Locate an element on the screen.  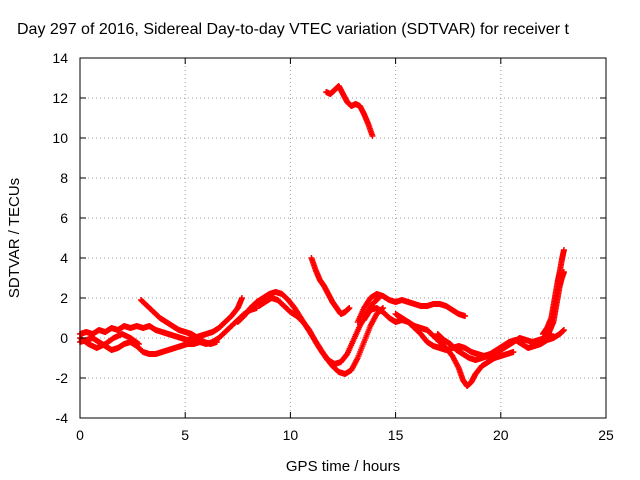
series-arc14 is located at coordinates (548, 309).